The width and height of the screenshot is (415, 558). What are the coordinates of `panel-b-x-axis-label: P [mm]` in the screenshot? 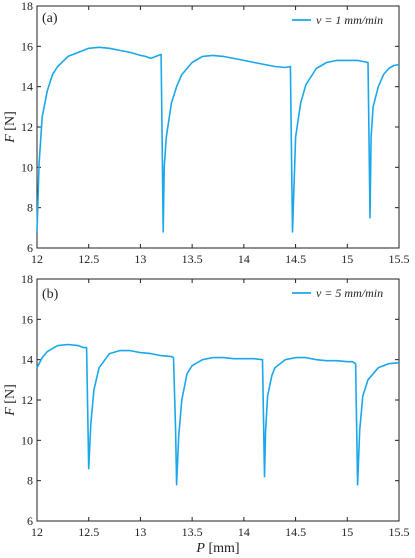 It's located at (217, 548).